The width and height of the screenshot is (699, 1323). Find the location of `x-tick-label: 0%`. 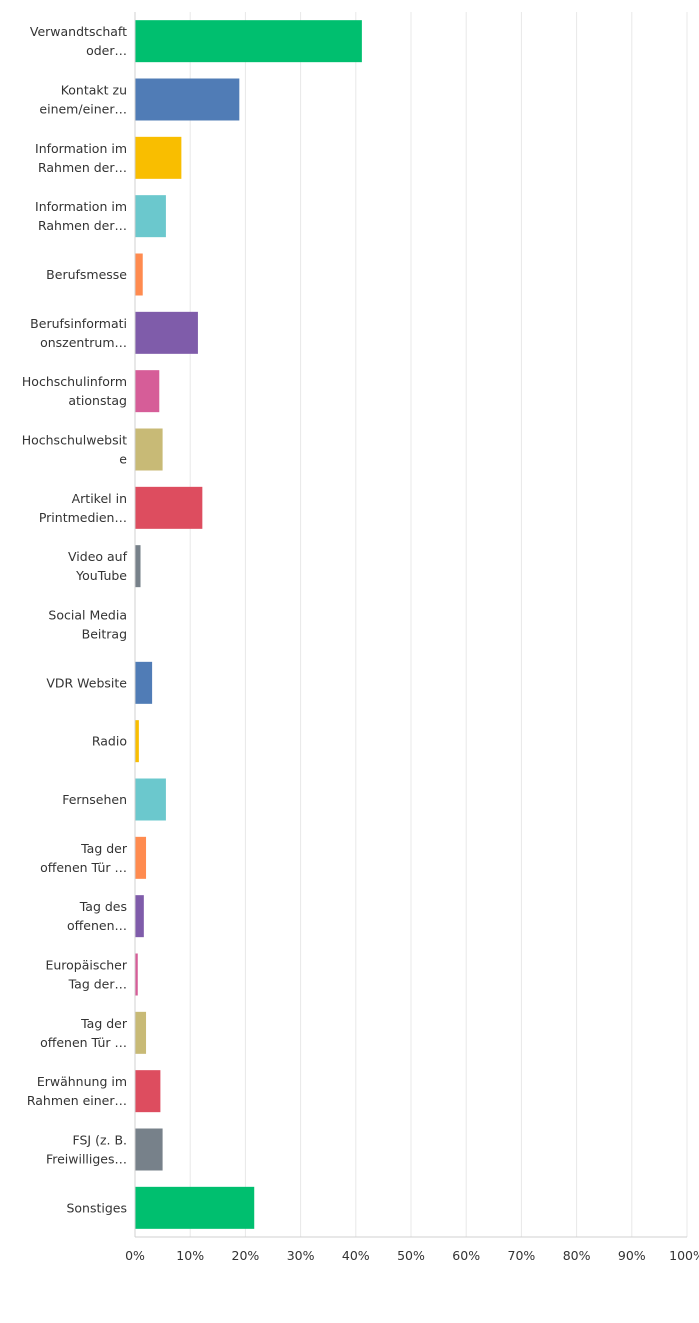

x-tick-label: 0% is located at coordinates (135, 1255).